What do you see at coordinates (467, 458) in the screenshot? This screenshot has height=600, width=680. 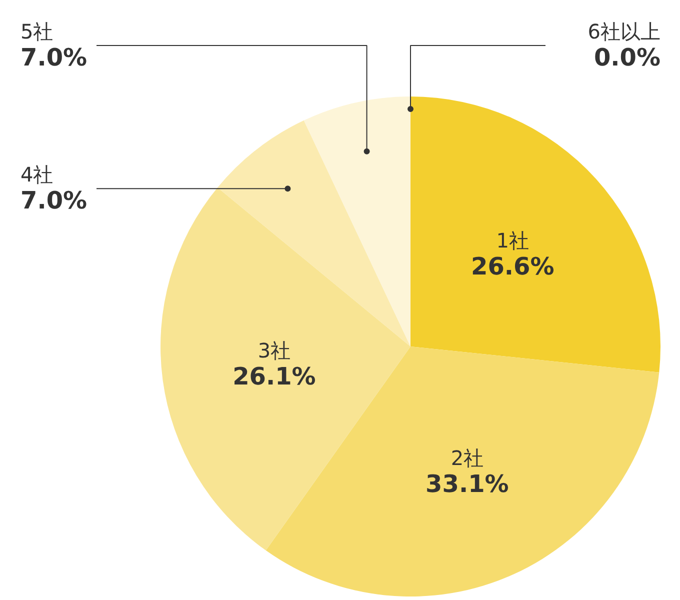 I see `slice-label: 2社` at bounding box center [467, 458].